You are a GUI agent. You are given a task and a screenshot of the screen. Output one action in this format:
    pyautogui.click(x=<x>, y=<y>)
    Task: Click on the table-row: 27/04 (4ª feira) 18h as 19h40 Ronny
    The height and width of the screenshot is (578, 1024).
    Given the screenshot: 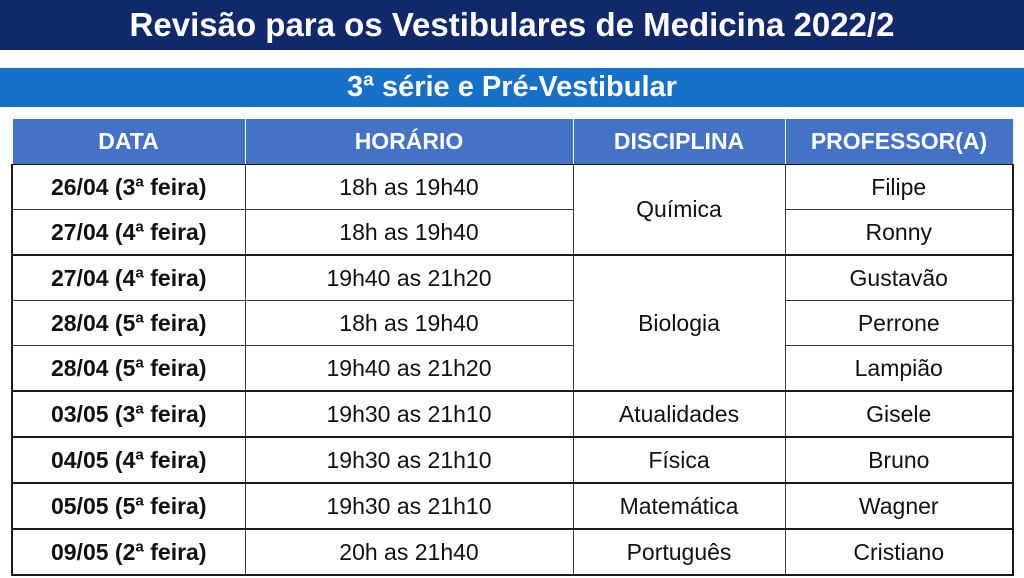 What is the action you would take?
    pyautogui.click(x=512, y=232)
    